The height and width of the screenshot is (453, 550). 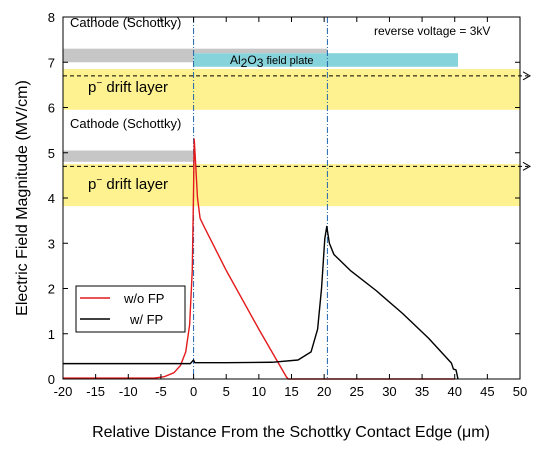 I want to click on x-tick-label: 25, so click(x=357, y=391).